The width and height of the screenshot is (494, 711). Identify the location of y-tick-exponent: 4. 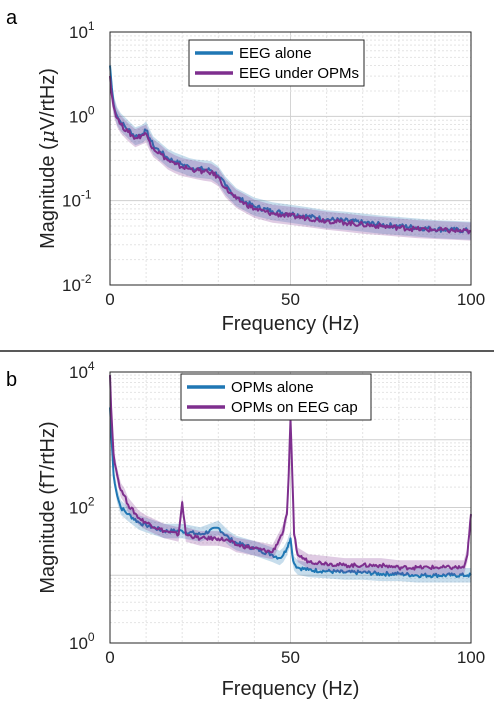
(91, 366).